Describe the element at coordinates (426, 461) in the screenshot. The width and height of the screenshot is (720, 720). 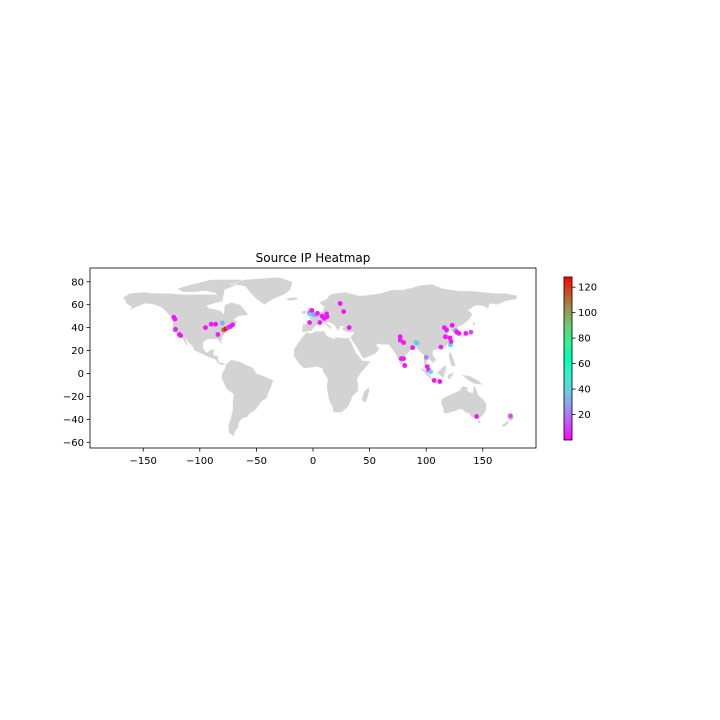
I see `x-tick-label: 100` at that location.